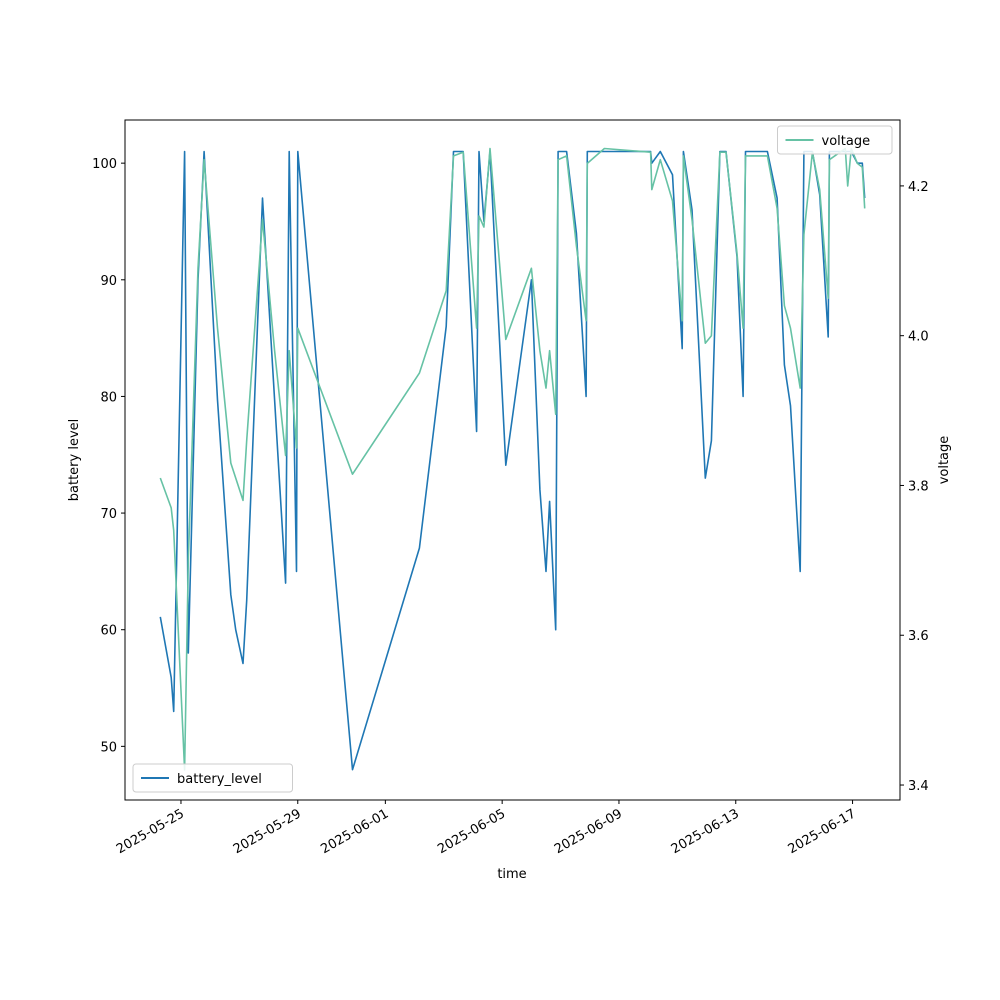 The image size is (1000, 1000). Describe the element at coordinates (822, 831) in the screenshot. I see `x-tick-label: 2025-06-17` at that location.